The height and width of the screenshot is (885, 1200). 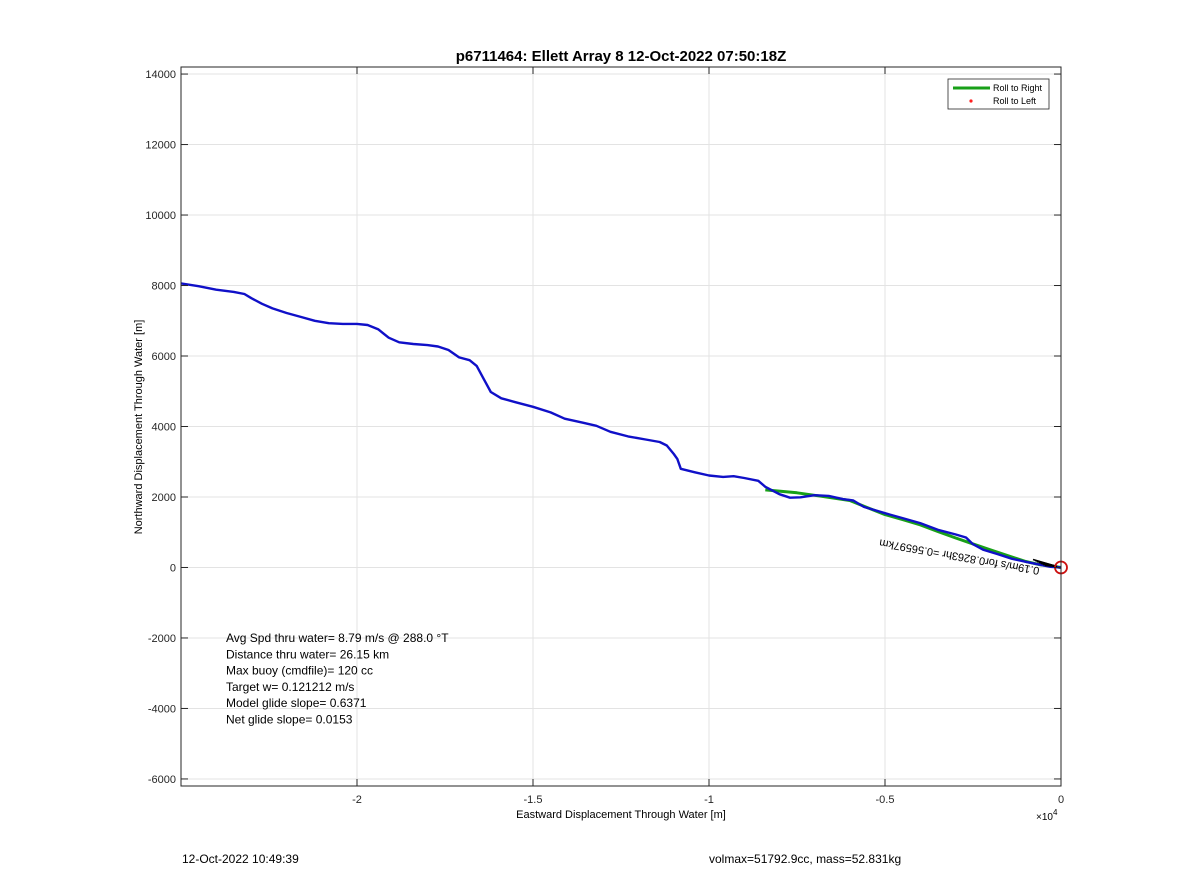 What do you see at coordinates (805, 859) in the screenshot?
I see `footer-glider-info: volmax=51792.9cc, mass=52.831kg` at bounding box center [805, 859].